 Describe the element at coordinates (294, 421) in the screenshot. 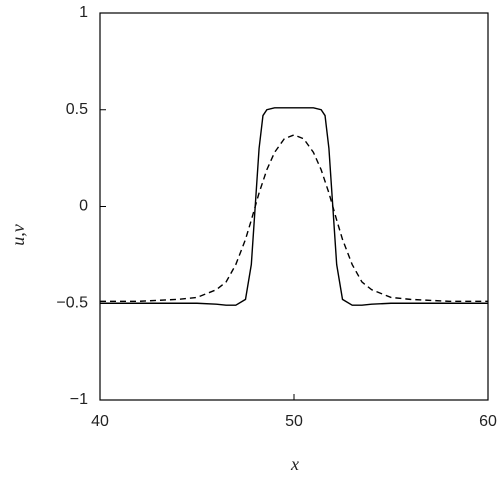

I see `x-tick-label: 50` at that location.